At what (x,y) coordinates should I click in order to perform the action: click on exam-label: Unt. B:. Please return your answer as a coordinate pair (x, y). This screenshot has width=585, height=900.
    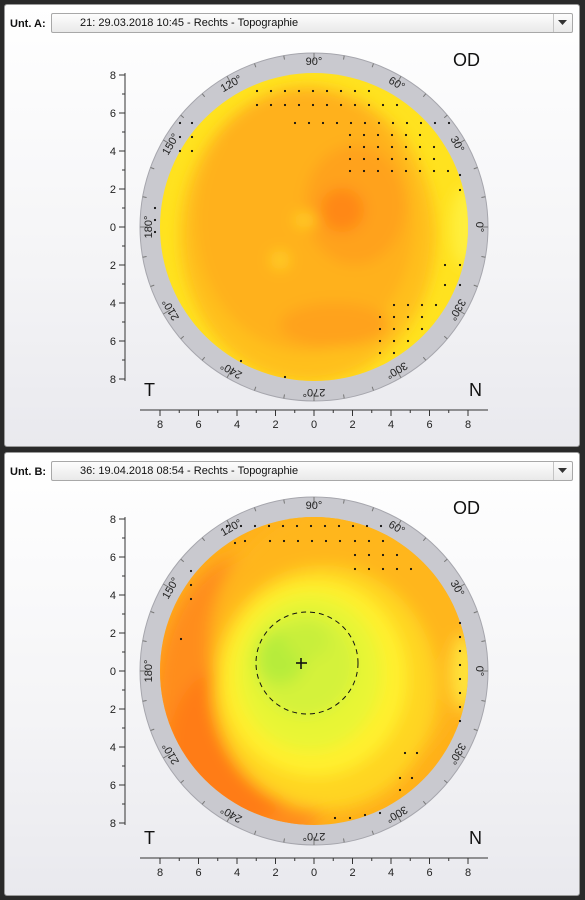
    Looking at the image, I should click on (28, 472).